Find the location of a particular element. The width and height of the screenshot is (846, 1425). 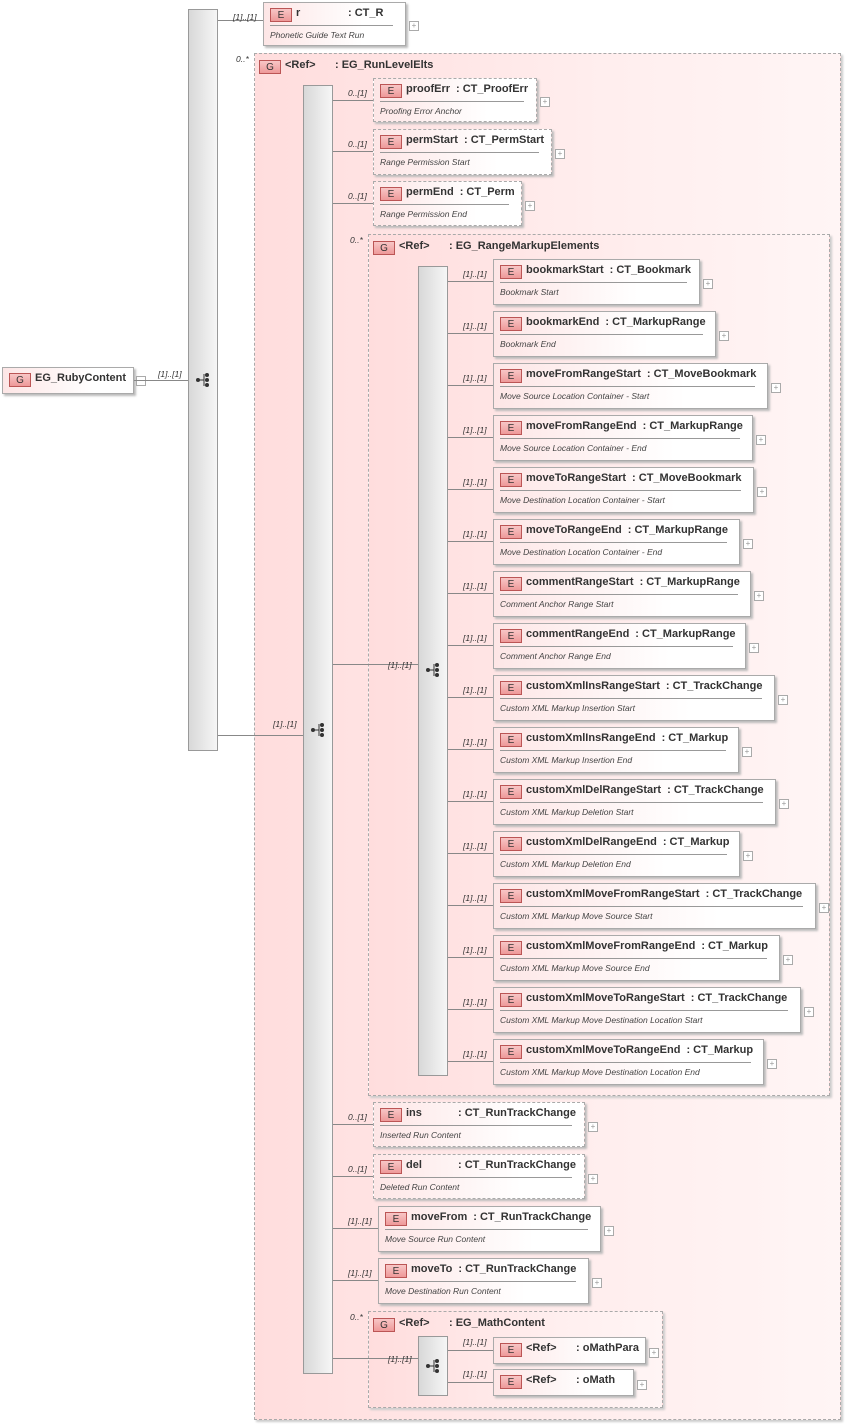

node-title: customXmlInsRangeStart: CT_TrackChange is located at coordinates (644, 686).